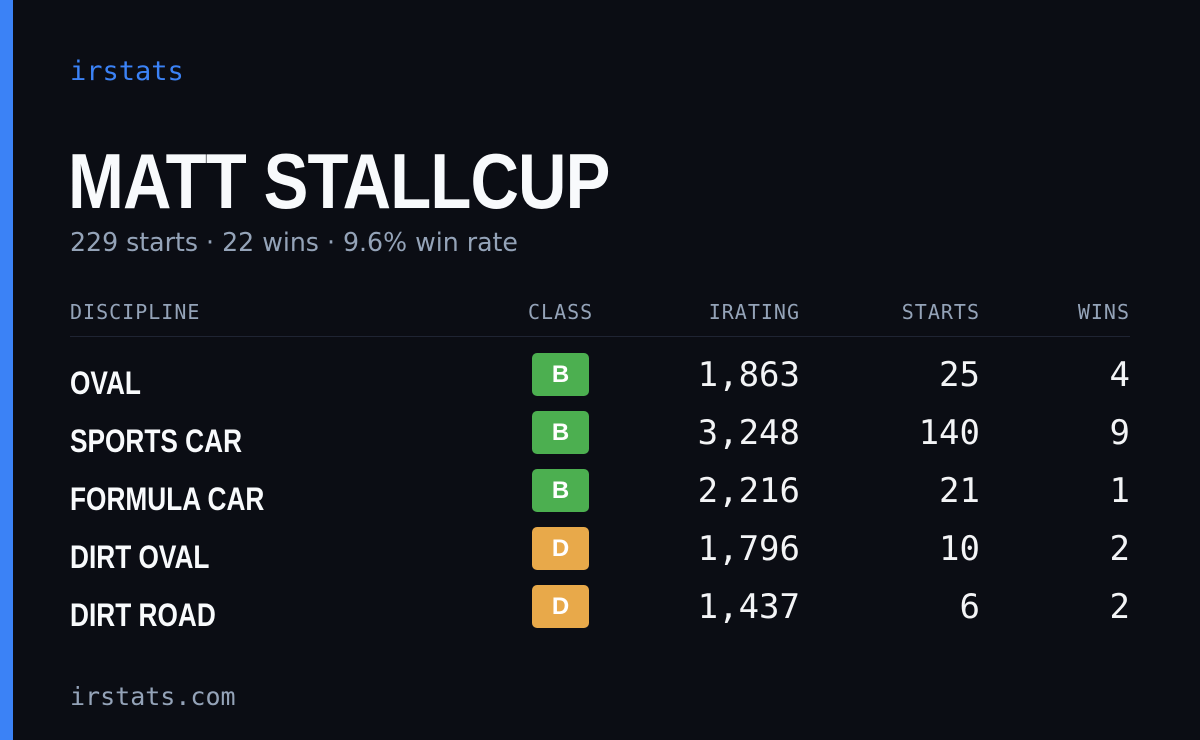 The image size is (1200, 740). Describe the element at coordinates (600, 318) in the screenshot. I see `table-header: DISCIPLINE CLASS IRATING STARTS WINS` at that location.